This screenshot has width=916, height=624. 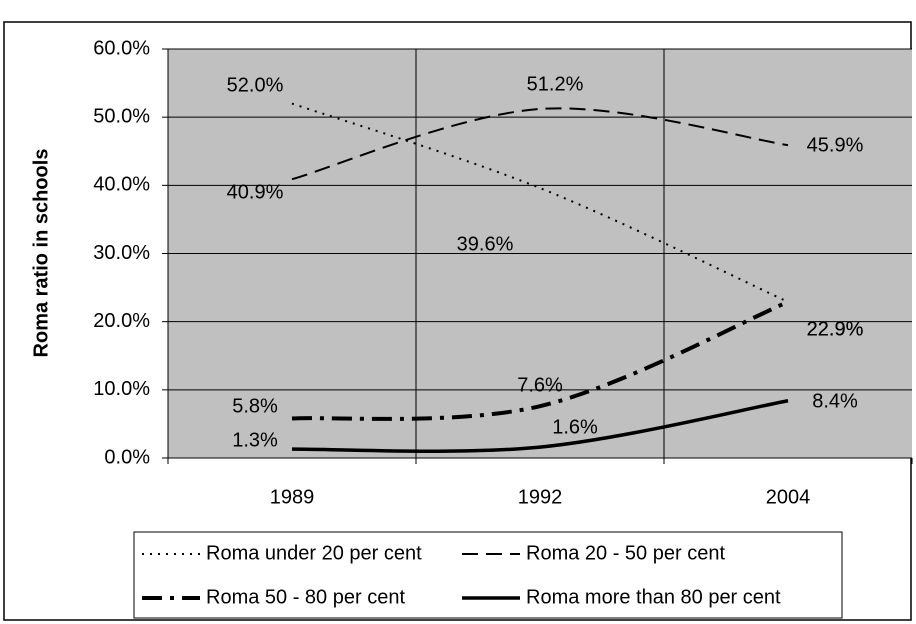 What do you see at coordinates (485, 244) in the screenshot?
I see `data-label: 39.6%` at bounding box center [485, 244].